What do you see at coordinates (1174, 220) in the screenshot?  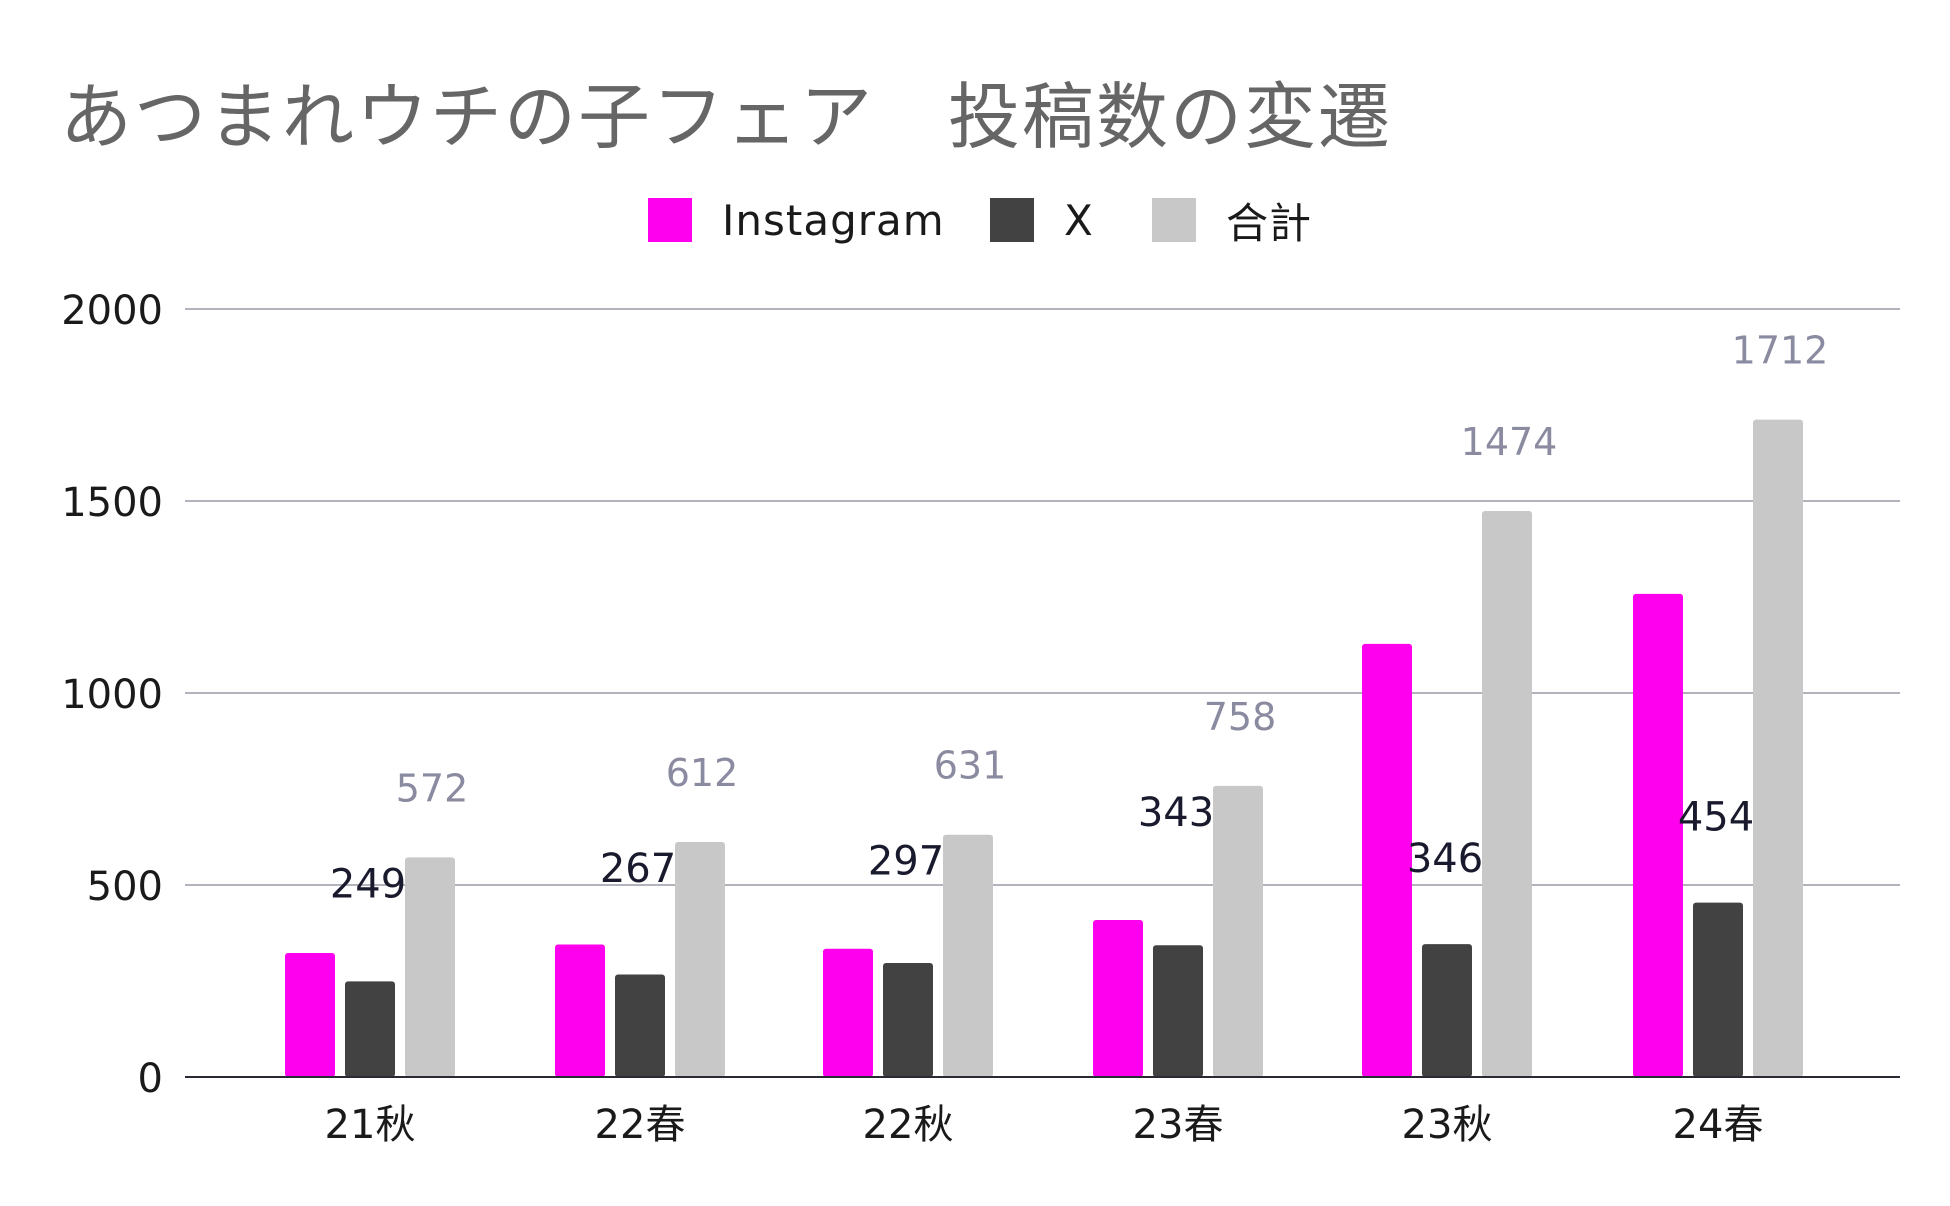 I see `legend-swatch-total` at bounding box center [1174, 220].